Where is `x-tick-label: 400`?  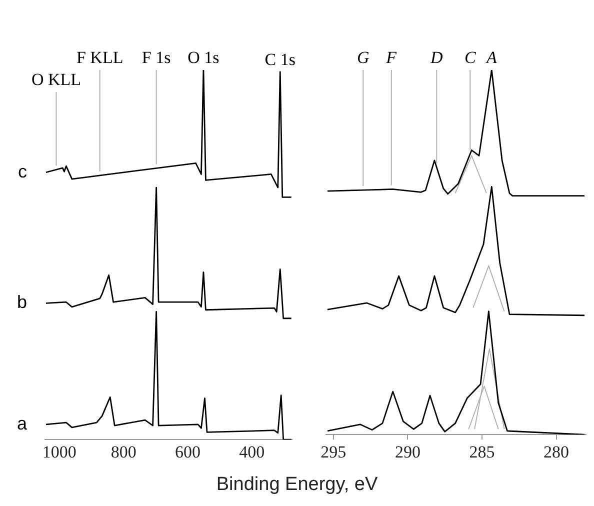
x-tick-label: 400 is located at coordinates (252, 452).